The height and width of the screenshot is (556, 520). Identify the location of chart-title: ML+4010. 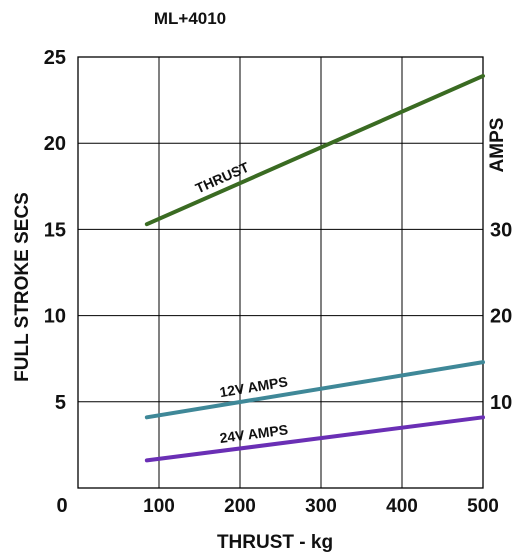
(190, 18).